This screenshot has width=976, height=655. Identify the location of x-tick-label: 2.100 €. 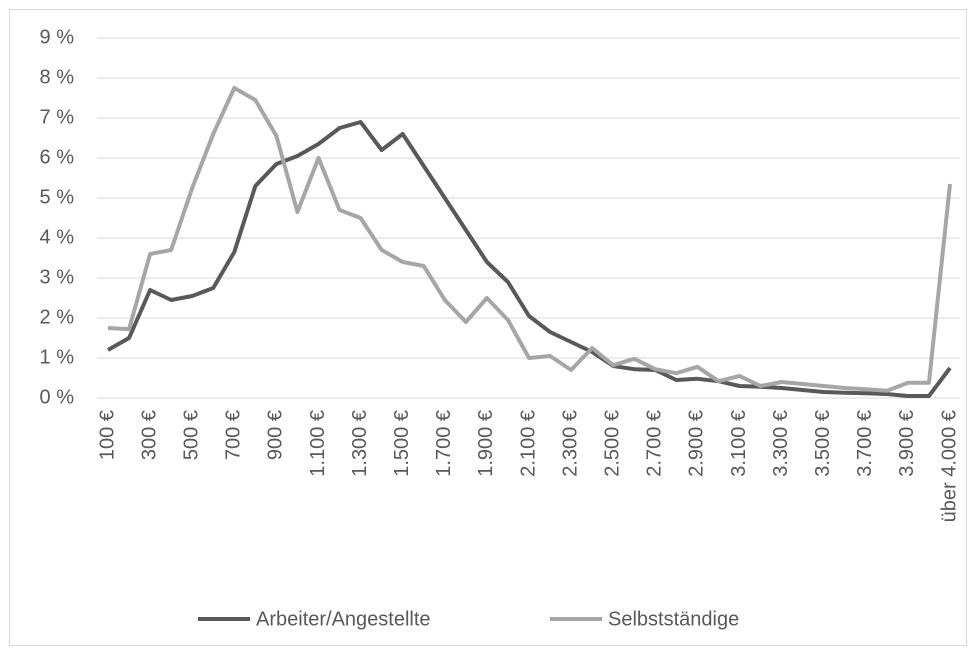
(528, 443).